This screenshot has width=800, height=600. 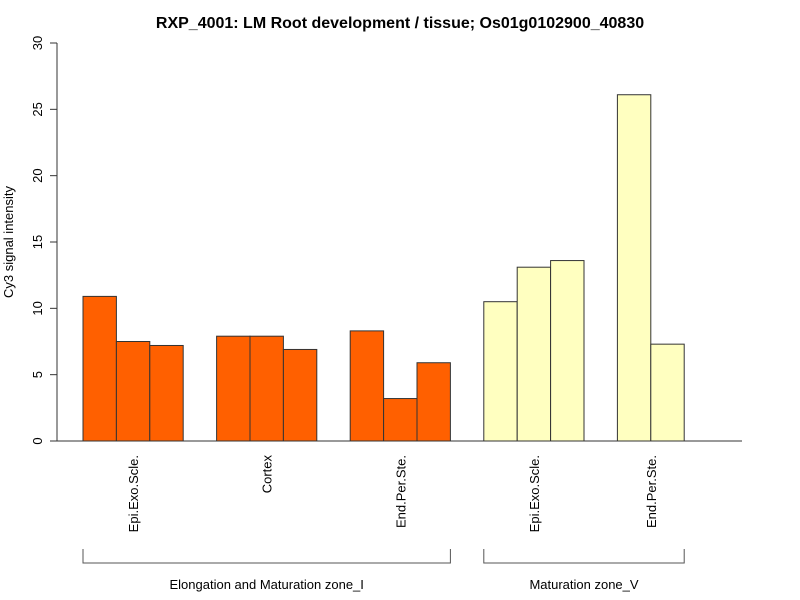 What do you see at coordinates (37, 374) in the screenshot?
I see `y-tick-label: 5` at bounding box center [37, 374].